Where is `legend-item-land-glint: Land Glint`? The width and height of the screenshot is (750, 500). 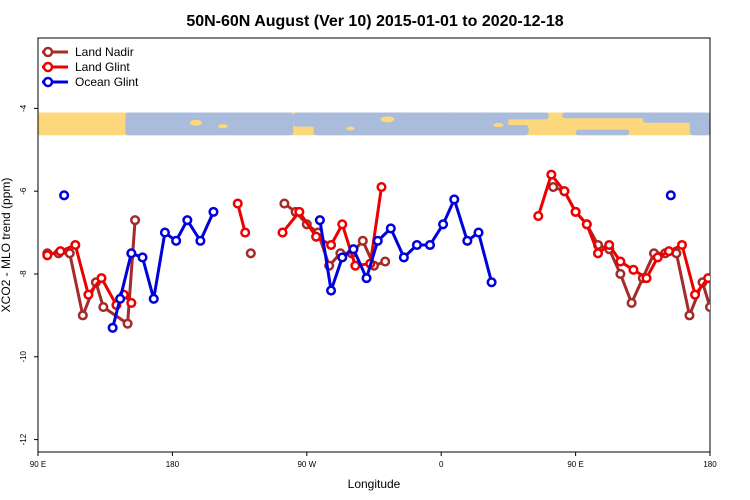
legend-item-land-glint: Land Glint is located at coordinates (86, 67).